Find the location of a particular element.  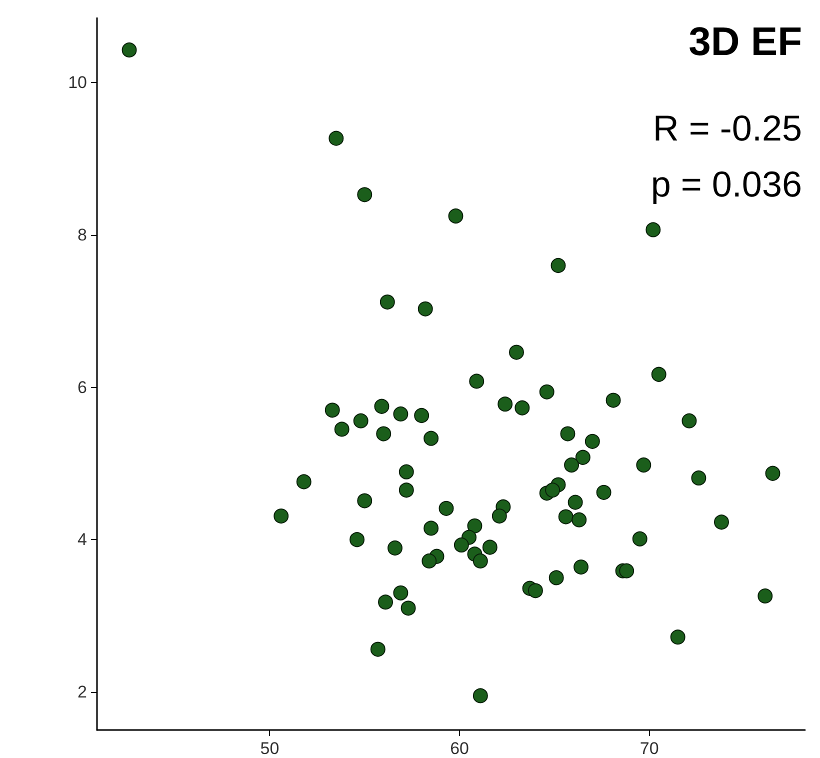

x-tick-label: 70 is located at coordinates (649, 748).